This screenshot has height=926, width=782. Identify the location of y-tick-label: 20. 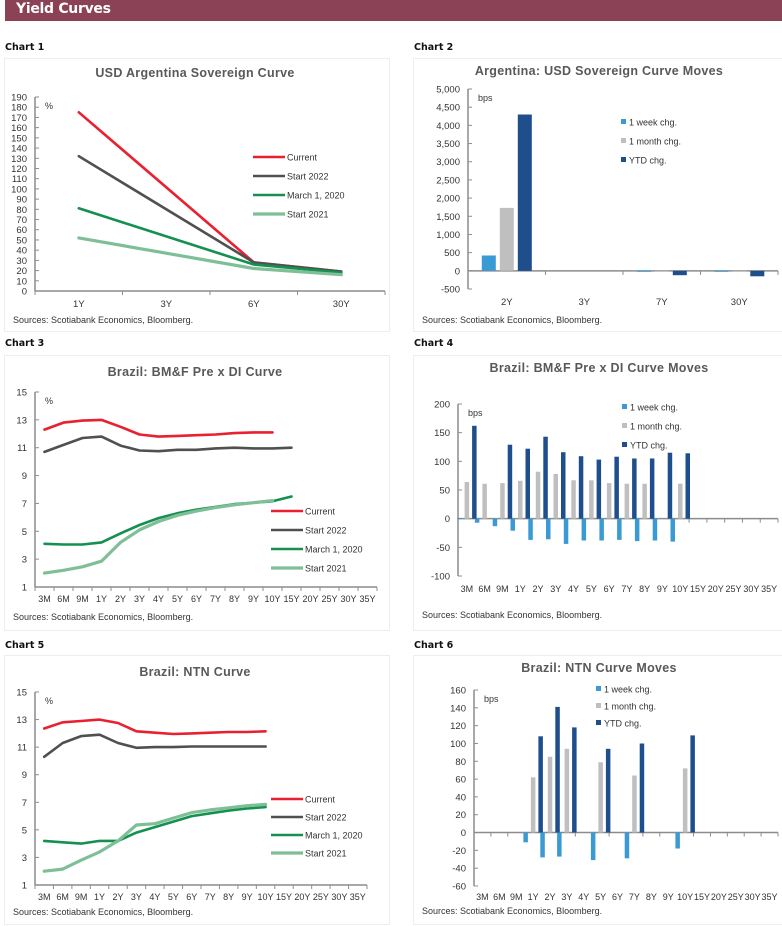
(21, 271).